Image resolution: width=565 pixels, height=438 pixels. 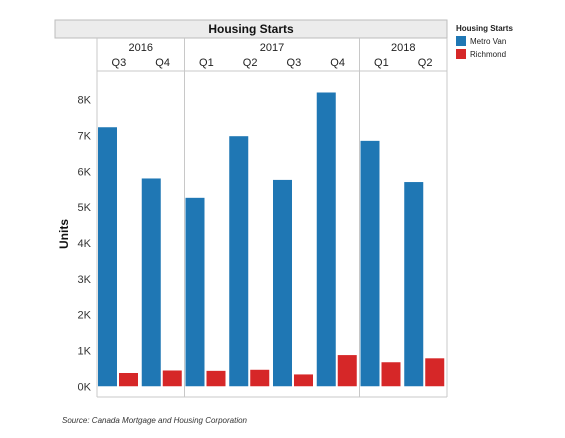 What do you see at coordinates (85, 136) in the screenshot?
I see `y-tick-label-7K: 7K` at bounding box center [85, 136].